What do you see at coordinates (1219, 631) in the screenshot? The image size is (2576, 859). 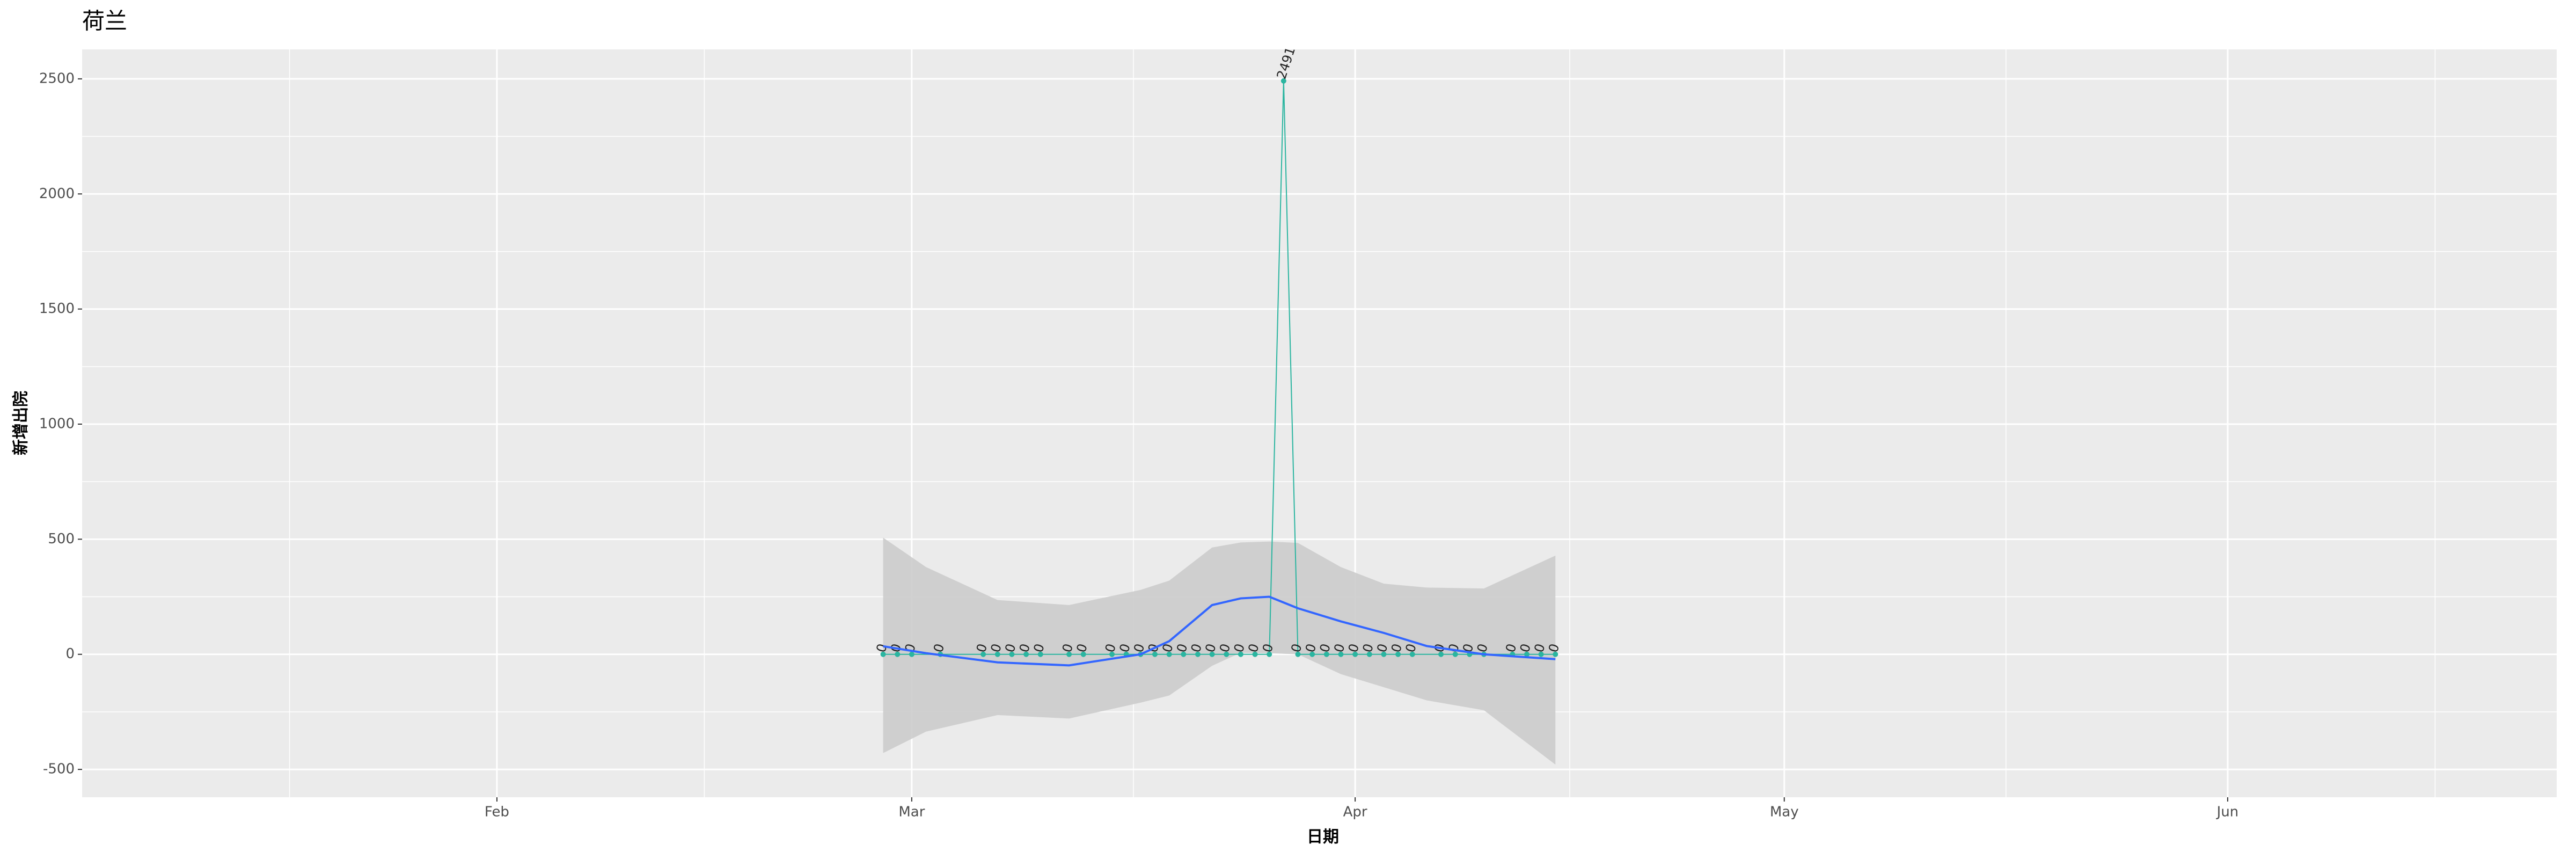 I see `smooth-line` at bounding box center [1219, 631].